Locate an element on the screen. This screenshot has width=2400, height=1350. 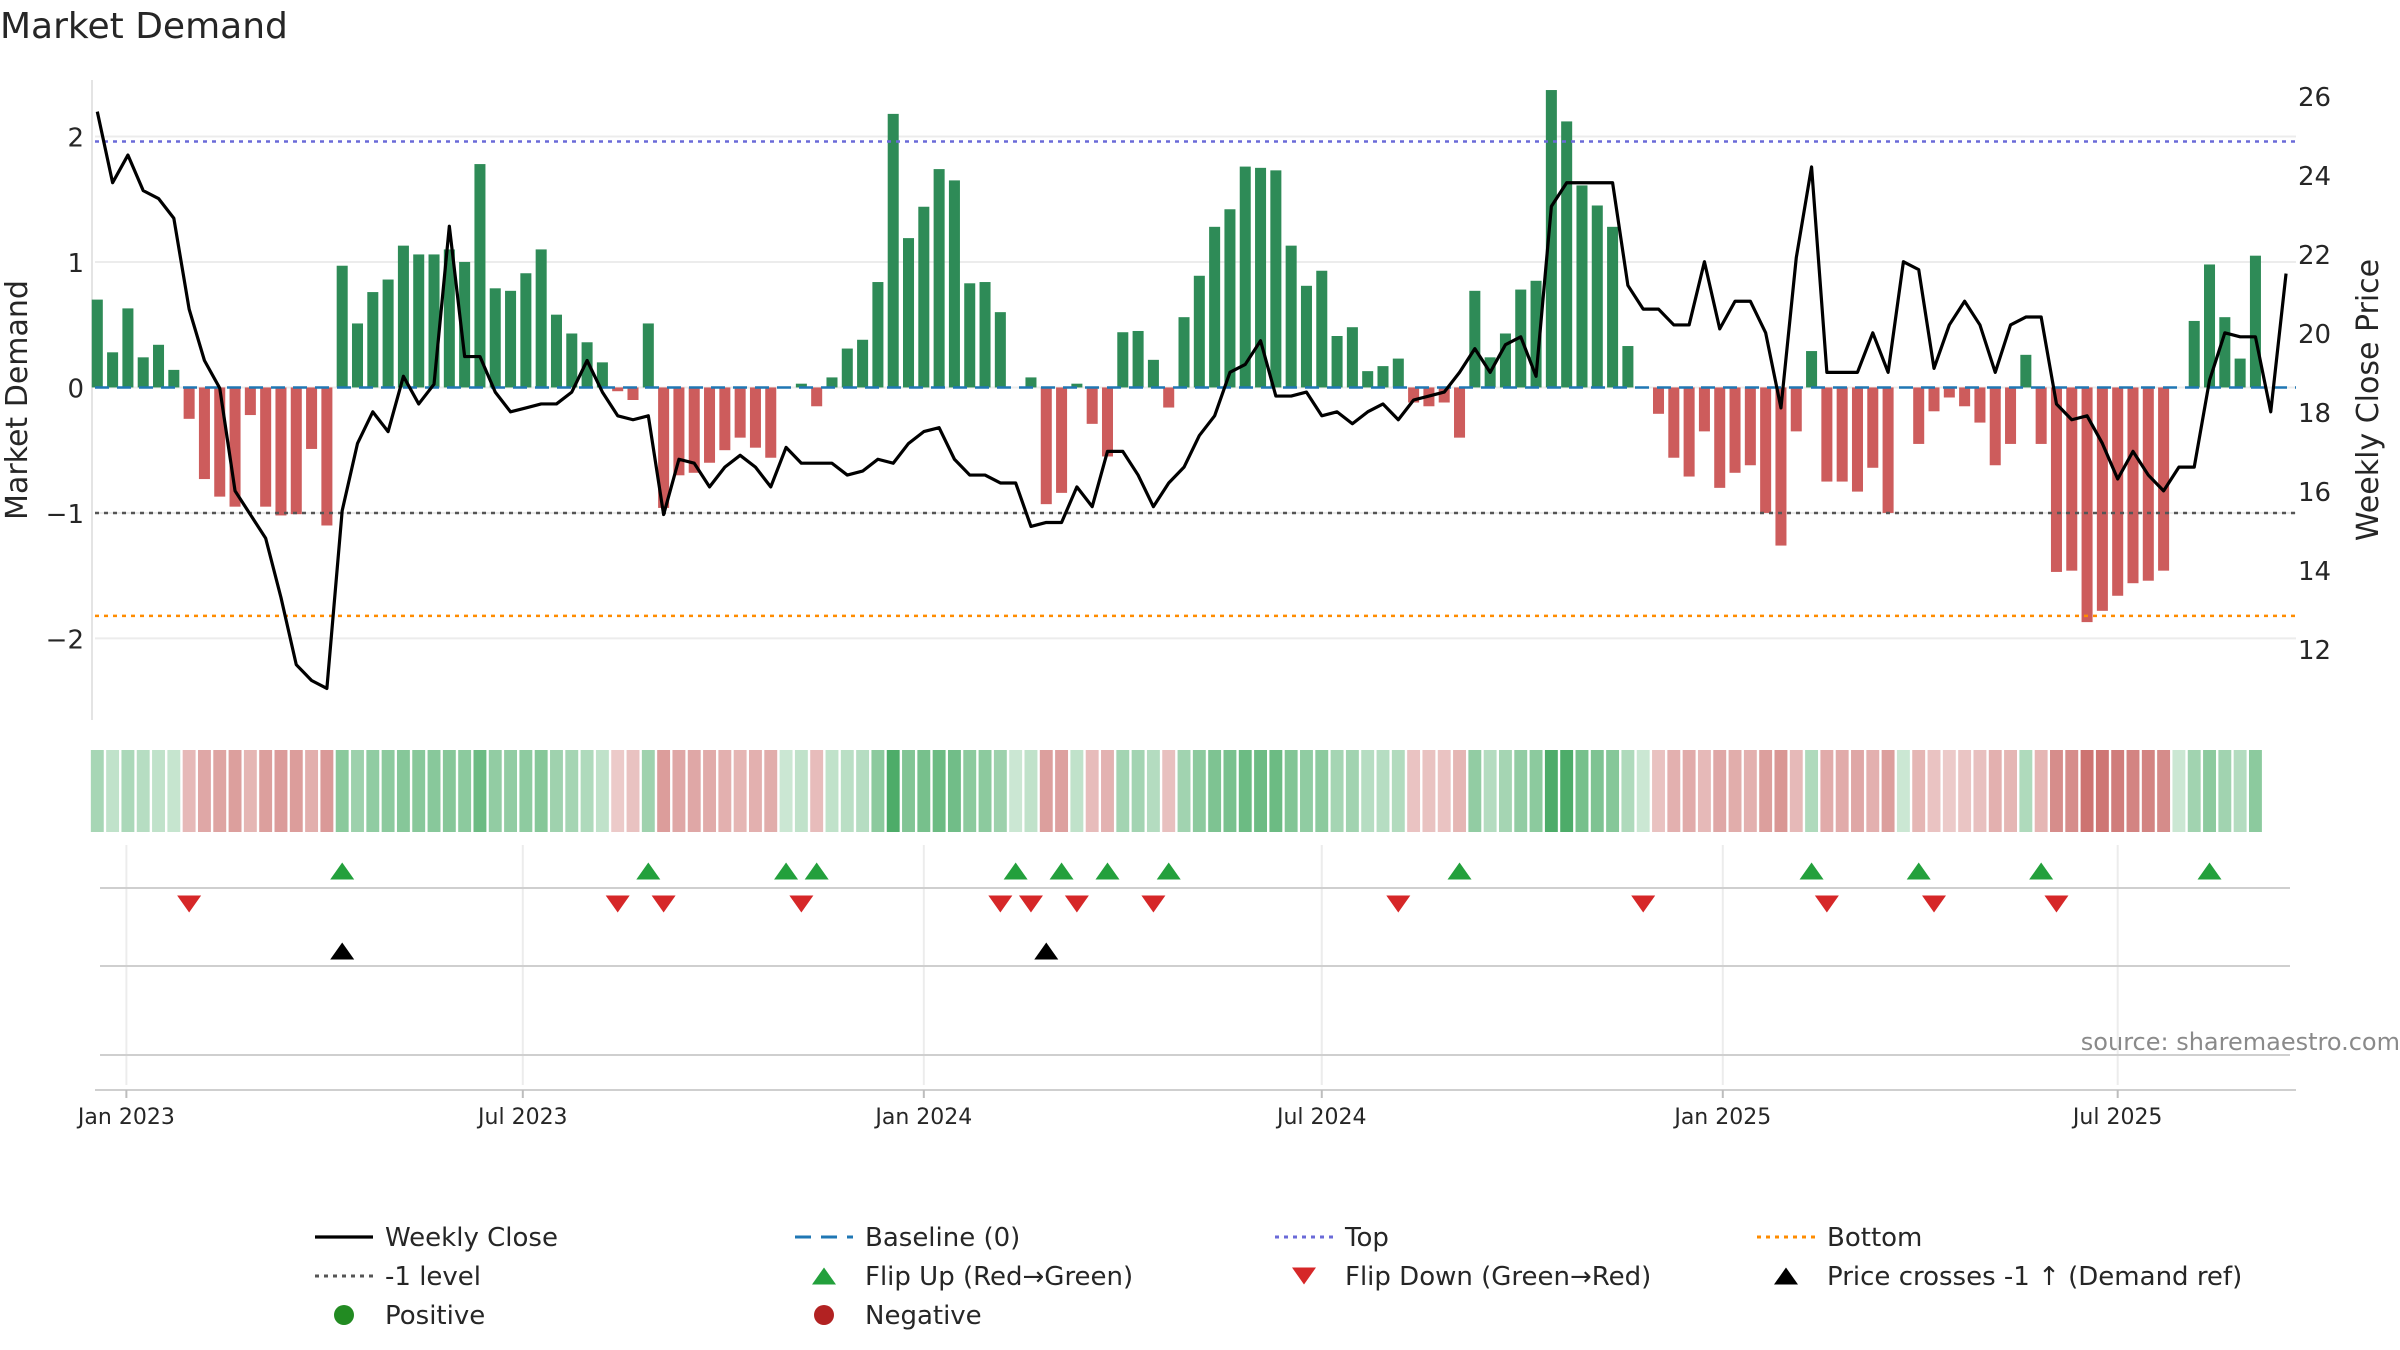
price-cross-marker is located at coordinates (342, 951).